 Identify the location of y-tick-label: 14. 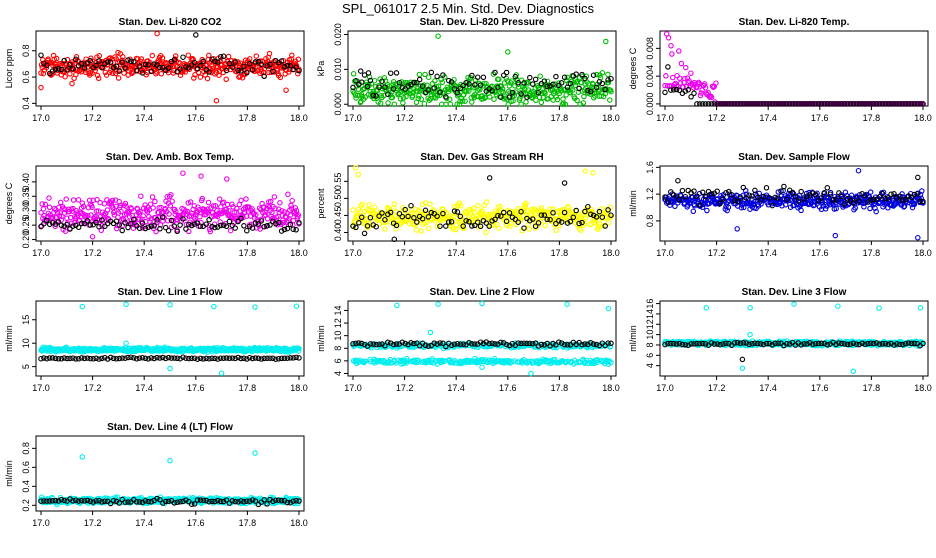
(650, 314).